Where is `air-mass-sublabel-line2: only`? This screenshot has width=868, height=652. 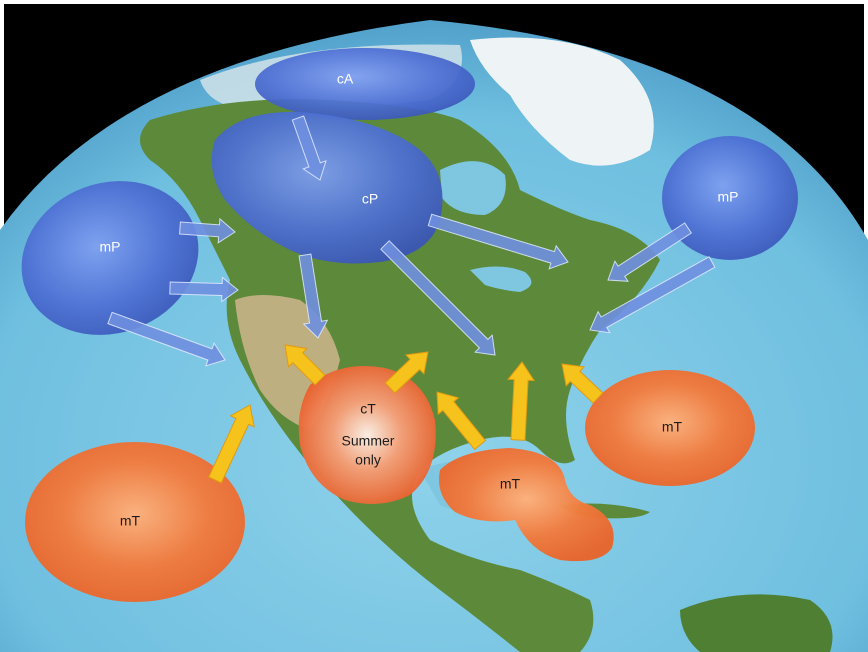
air-mass-sublabel-line2: only is located at coordinates (368, 460).